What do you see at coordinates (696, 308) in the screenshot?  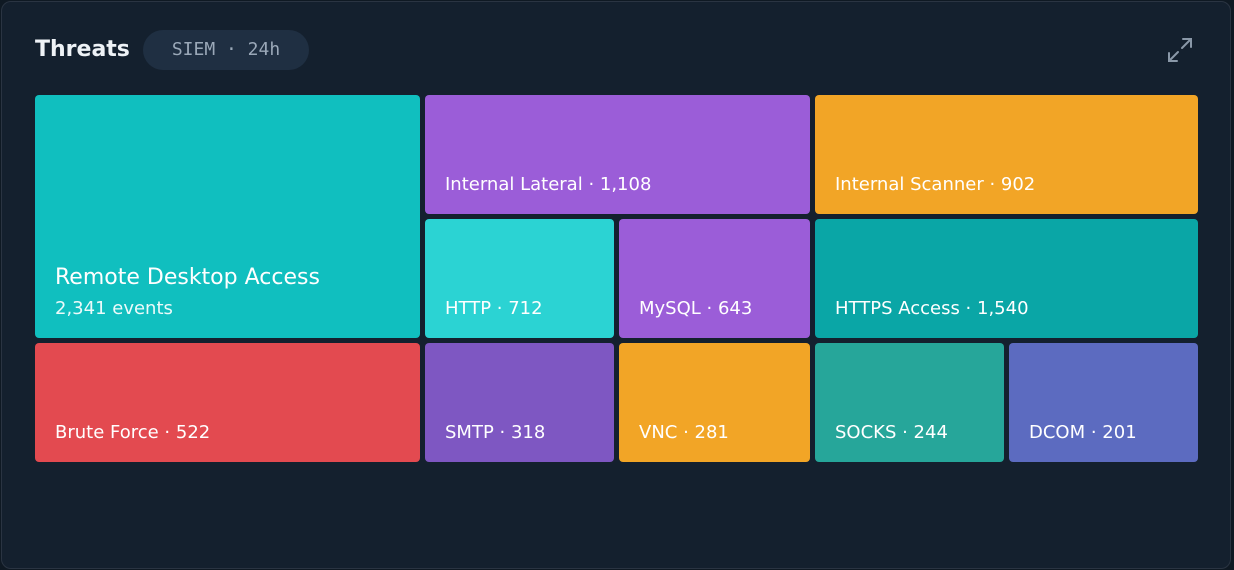 I see `tile-label: MySQL · 643` at bounding box center [696, 308].